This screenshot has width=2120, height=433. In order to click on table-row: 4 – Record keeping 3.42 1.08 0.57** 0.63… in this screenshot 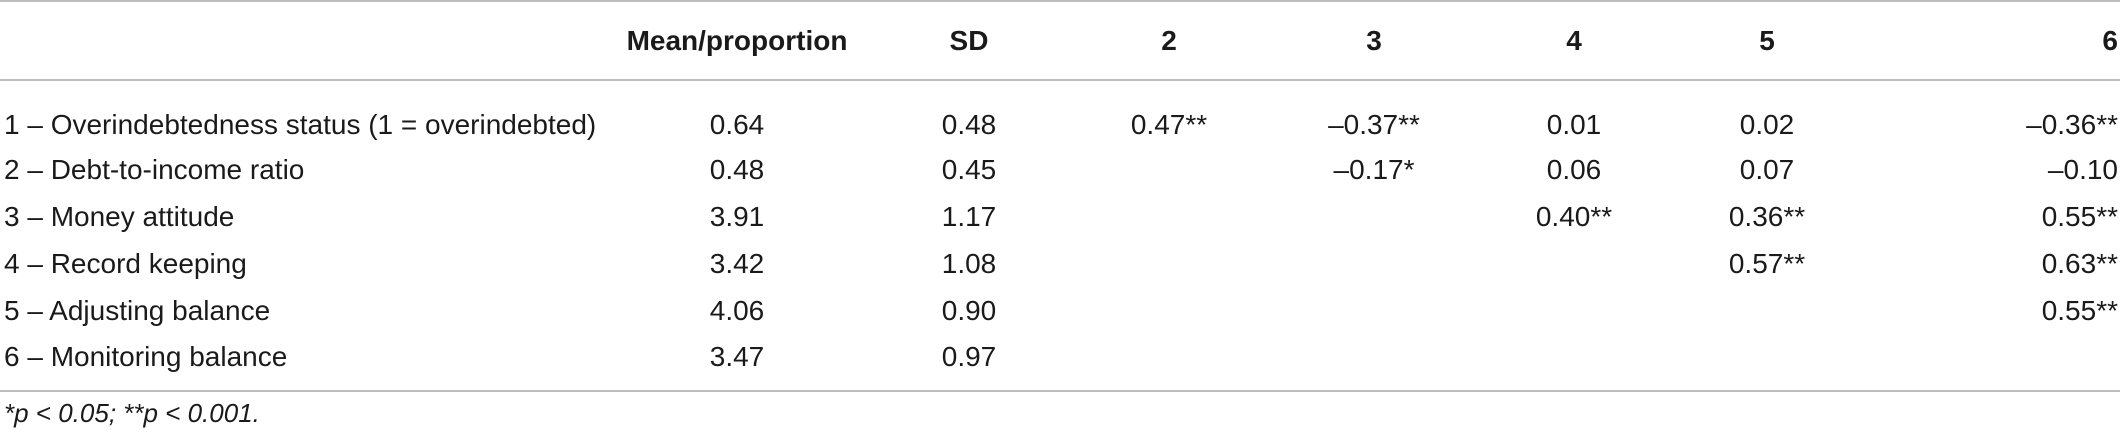, I will do `click(1060, 263)`.